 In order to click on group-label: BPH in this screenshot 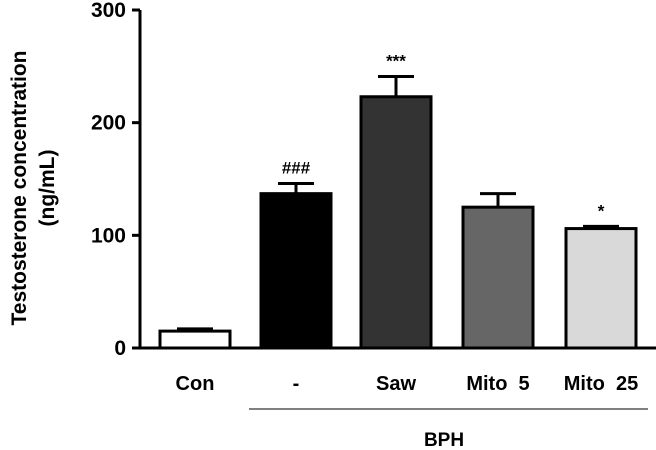, I will do `click(444, 440)`.